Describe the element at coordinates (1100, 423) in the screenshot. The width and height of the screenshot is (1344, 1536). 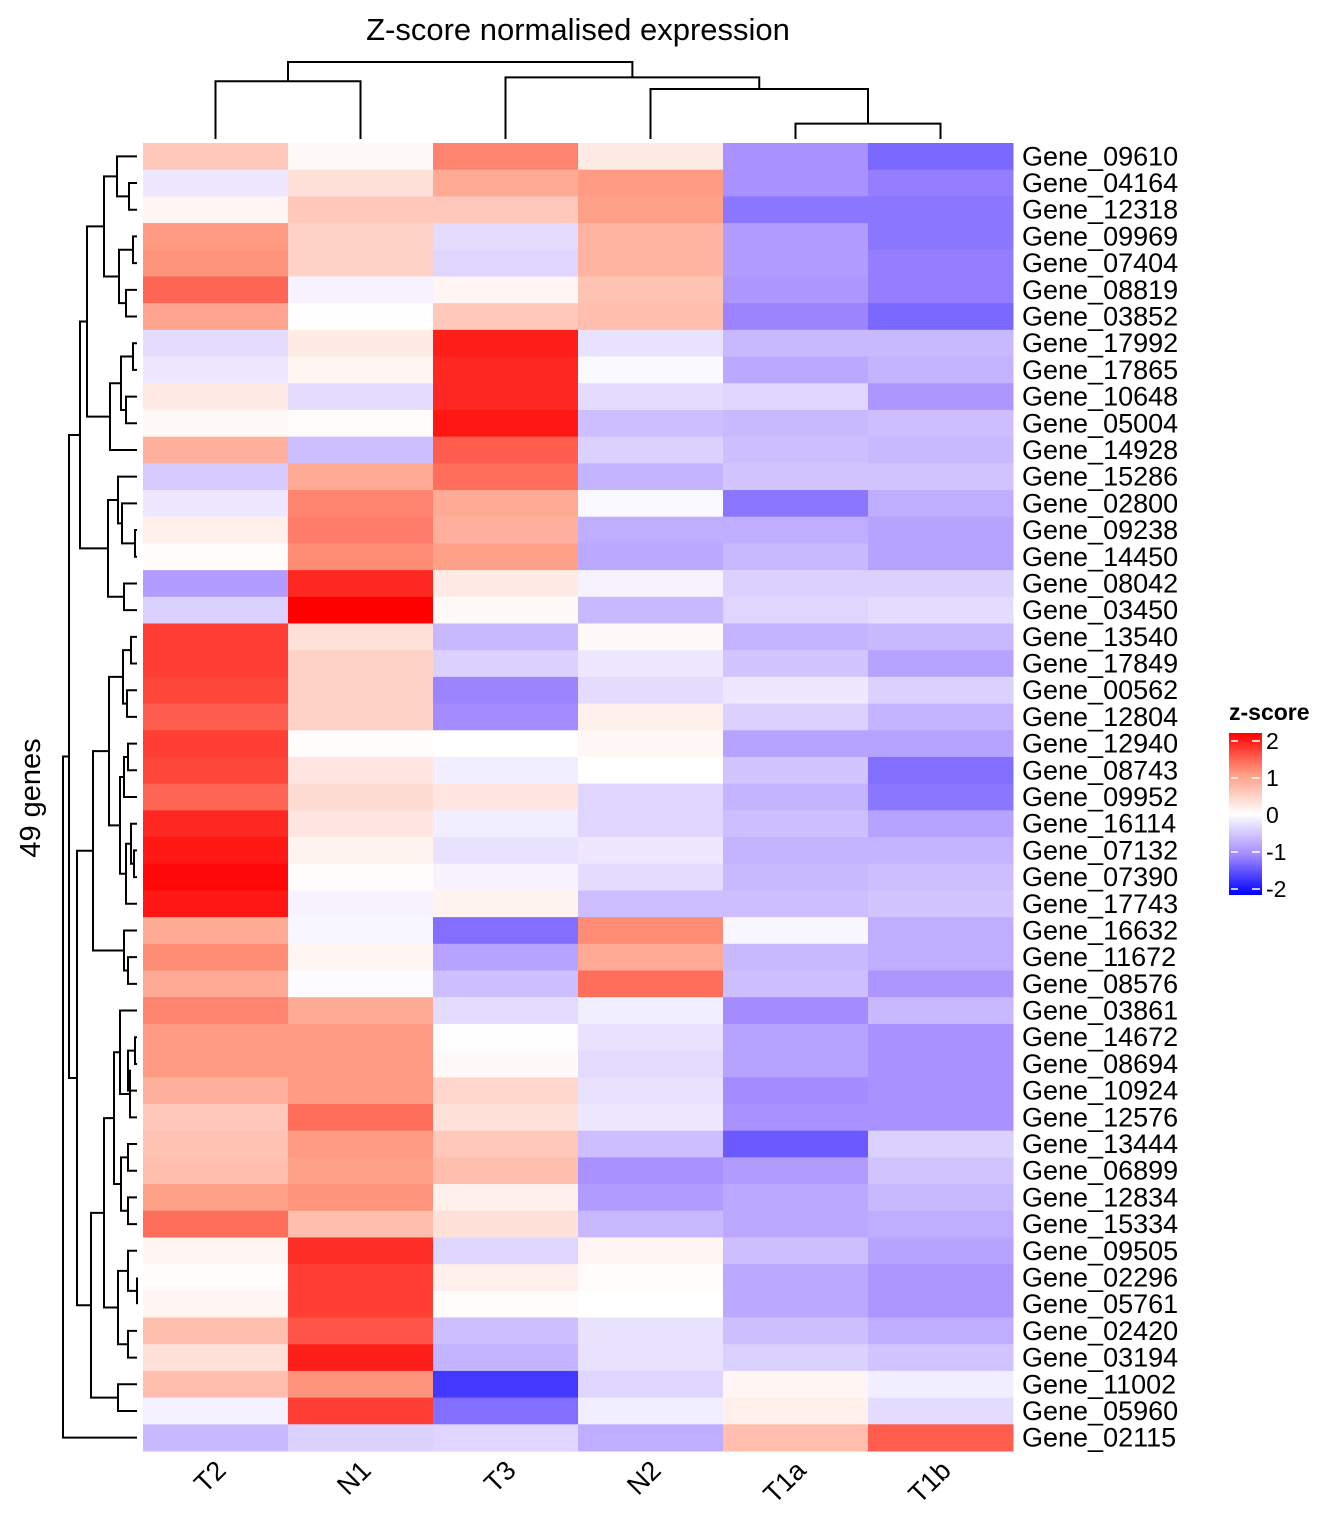
I see `row-label: Gene_05004` at that location.